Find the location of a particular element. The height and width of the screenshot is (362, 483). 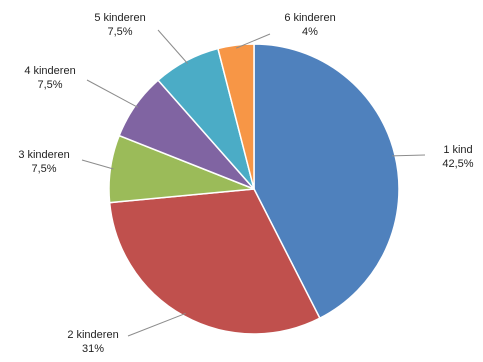

data-label-value: 31% is located at coordinates (93, 349).